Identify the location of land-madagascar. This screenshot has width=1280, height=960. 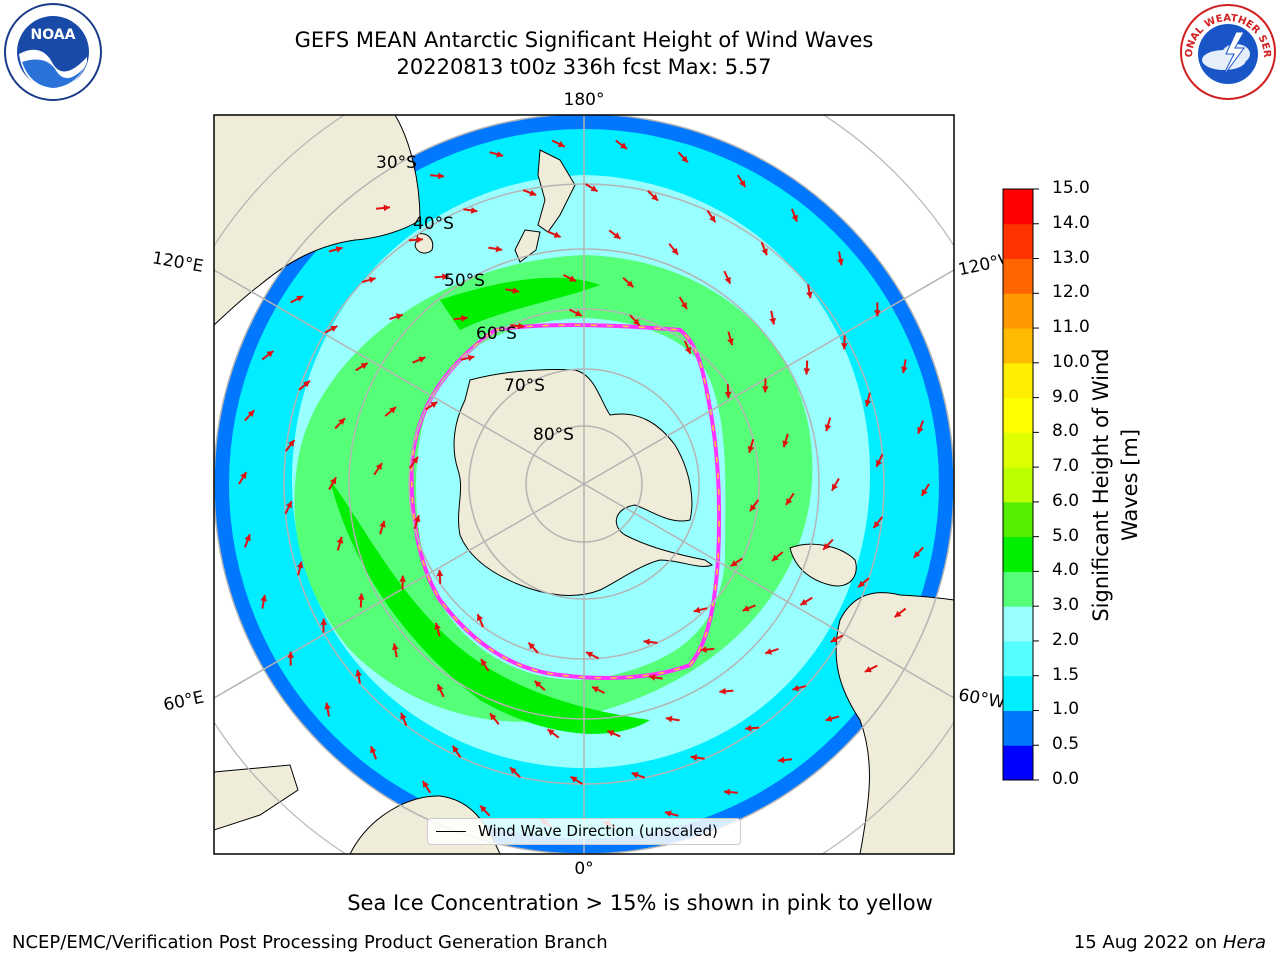
(256, 797).